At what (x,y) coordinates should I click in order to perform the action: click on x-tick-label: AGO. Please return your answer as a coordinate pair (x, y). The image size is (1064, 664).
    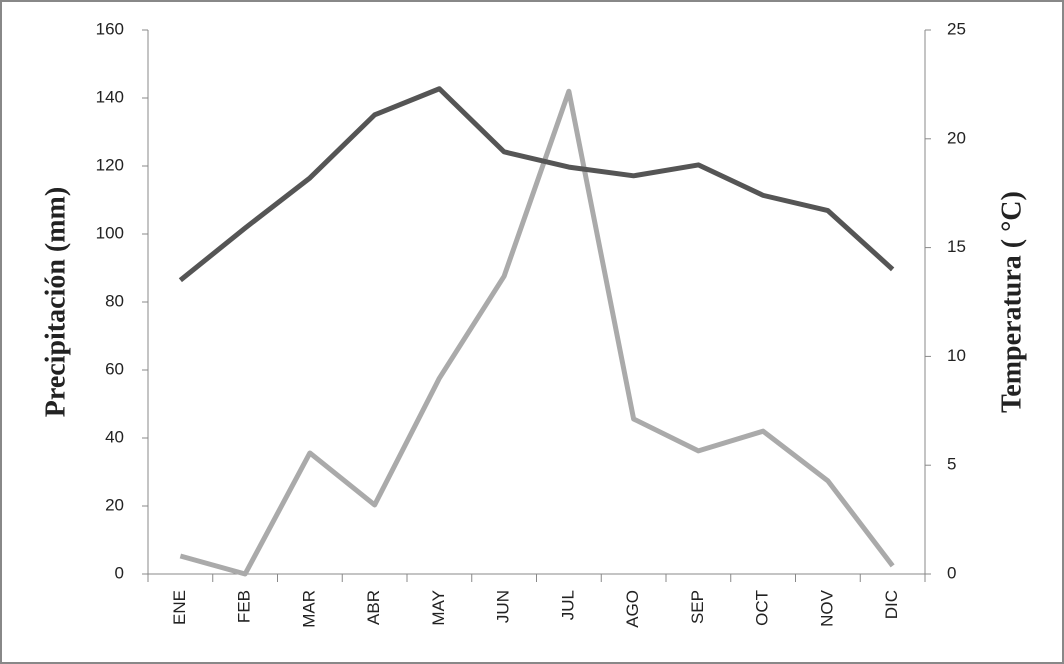
    Looking at the image, I should click on (632, 609).